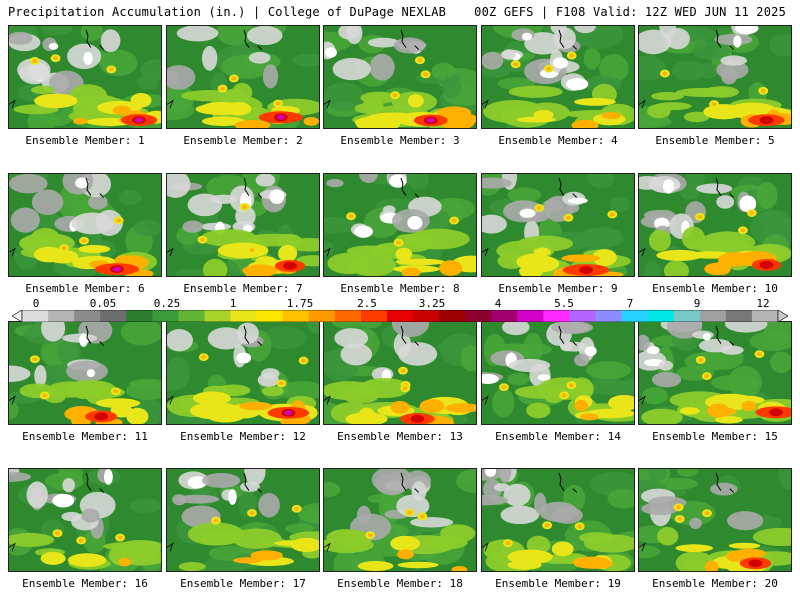 This screenshot has width=800, height=600. What do you see at coordinates (167, 303) in the screenshot?
I see `colorbar-tick-label: 0.25` at bounding box center [167, 303].